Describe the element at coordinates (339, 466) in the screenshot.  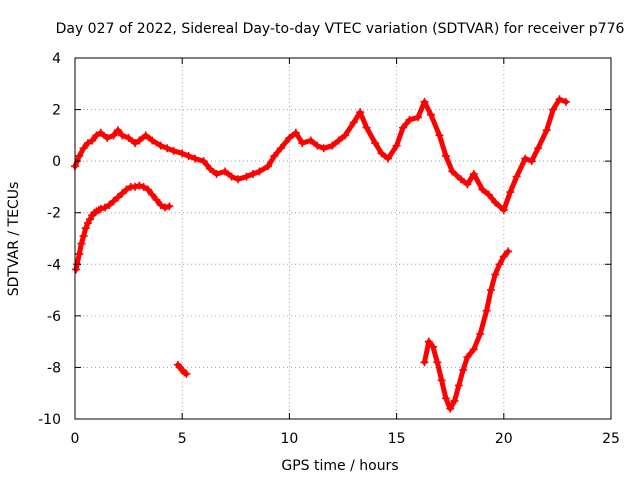
I see `x-axis-label: GPS time / hours` at that location.